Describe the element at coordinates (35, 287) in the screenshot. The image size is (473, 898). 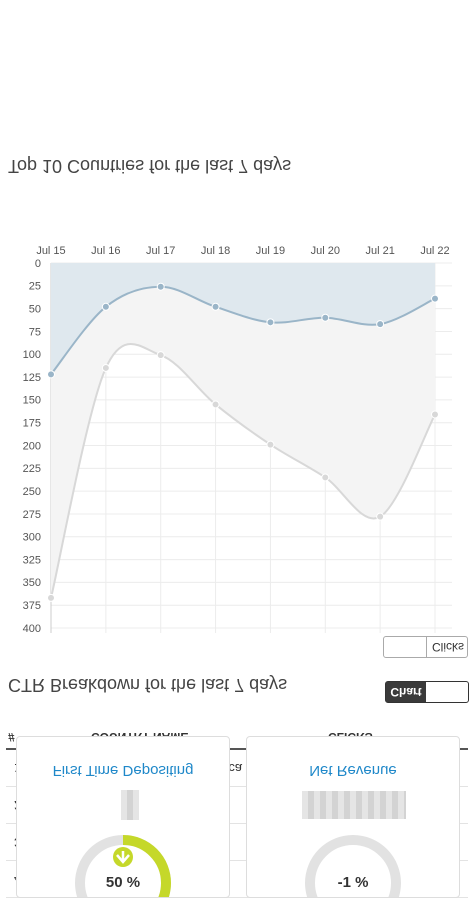
I see `y-tick-label: 25` at that location.